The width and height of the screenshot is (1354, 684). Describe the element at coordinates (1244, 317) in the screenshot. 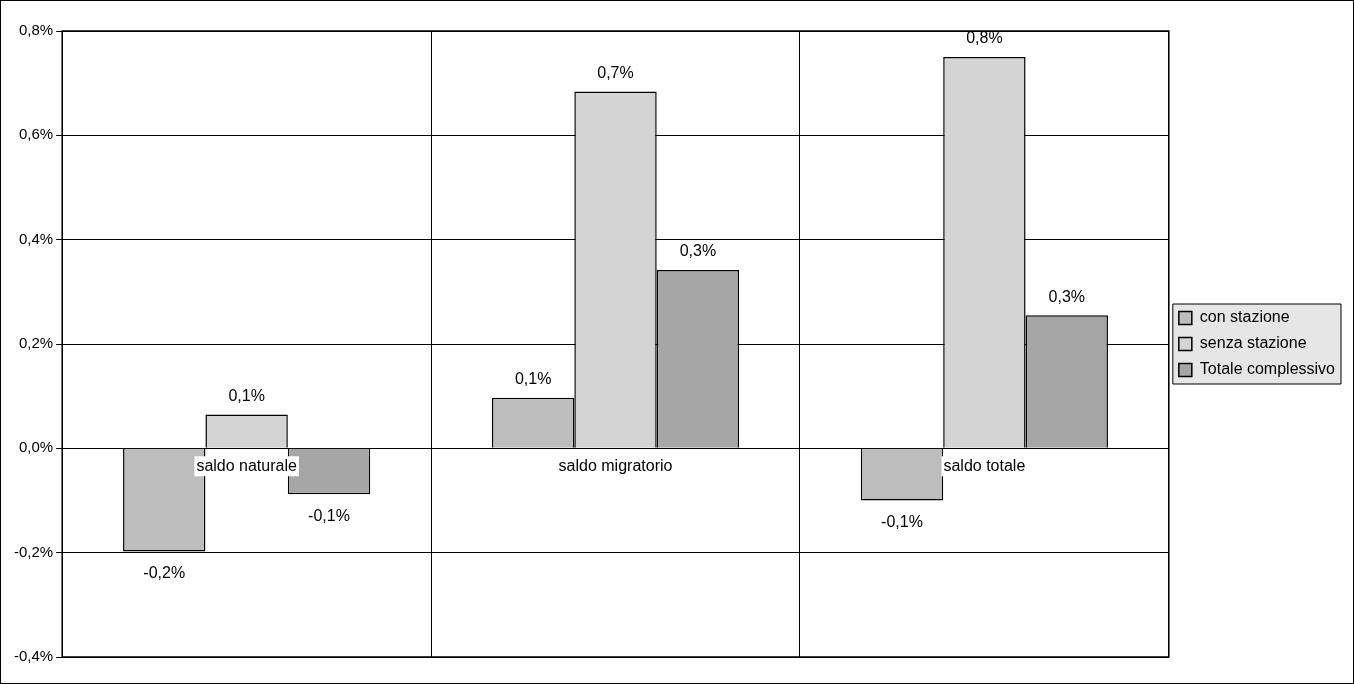

I see `legend-label: con stazione` at that location.